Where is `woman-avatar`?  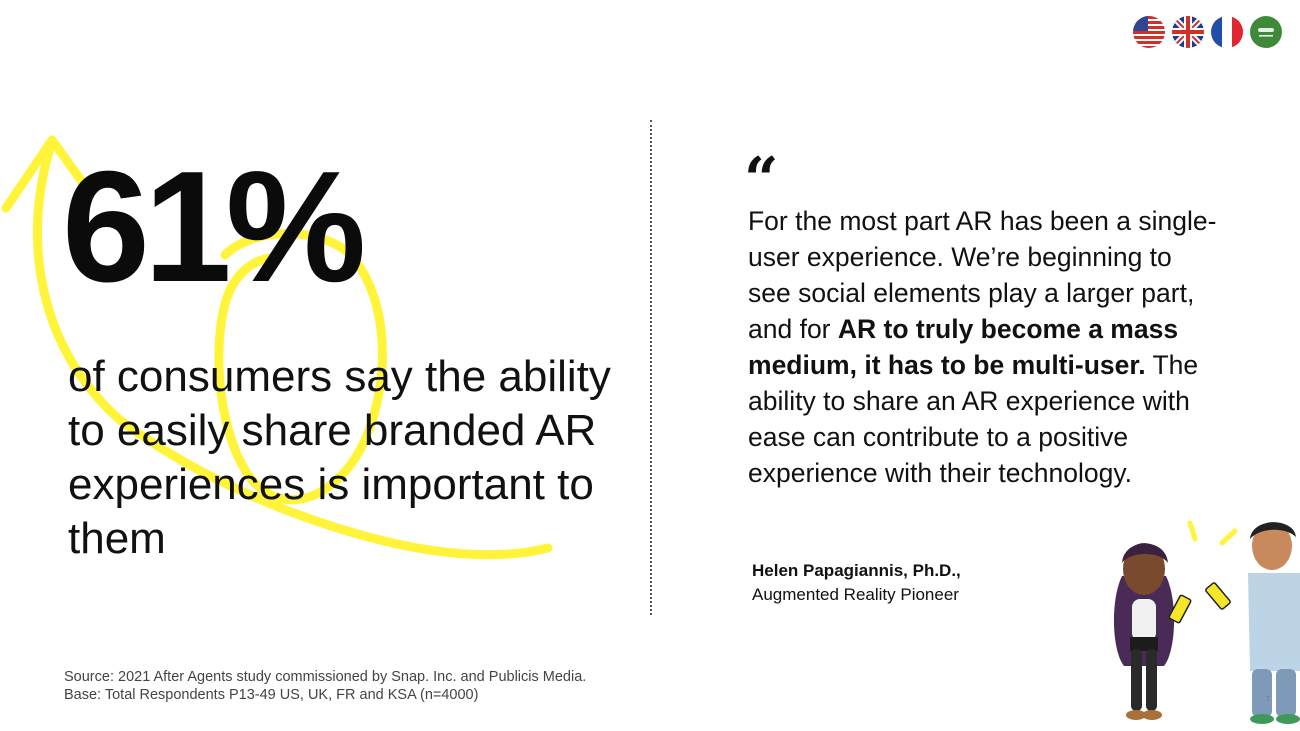 woman-avatar is located at coordinates (1152, 631).